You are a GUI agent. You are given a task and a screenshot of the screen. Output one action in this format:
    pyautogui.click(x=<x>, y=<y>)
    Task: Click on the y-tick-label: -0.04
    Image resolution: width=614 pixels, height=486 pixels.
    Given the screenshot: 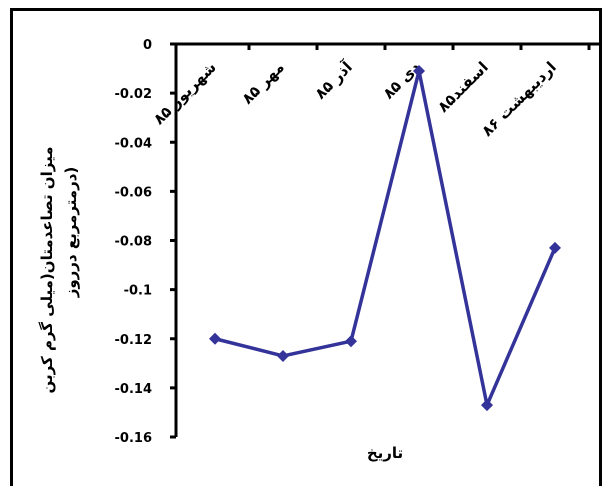 What is the action you would take?
    pyautogui.click(x=133, y=143)
    